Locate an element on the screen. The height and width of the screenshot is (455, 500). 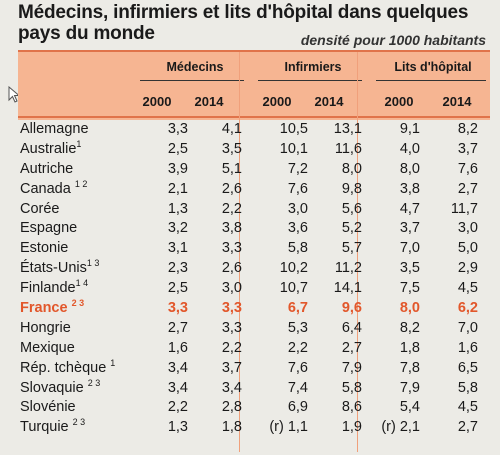
country-name: États-Unis is located at coordinates (53, 268).